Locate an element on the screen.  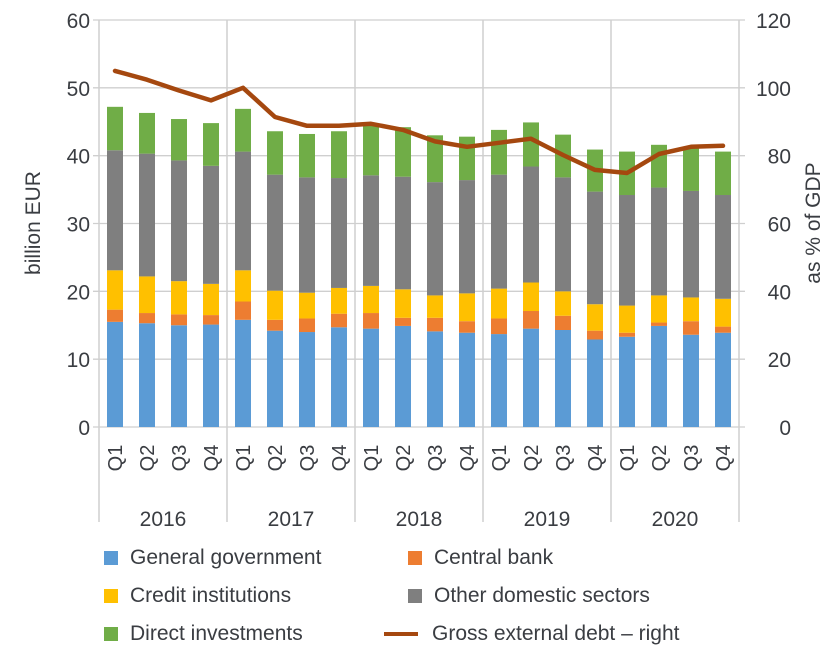
y2-tick-label: 100 is located at coordinates (773, 89).